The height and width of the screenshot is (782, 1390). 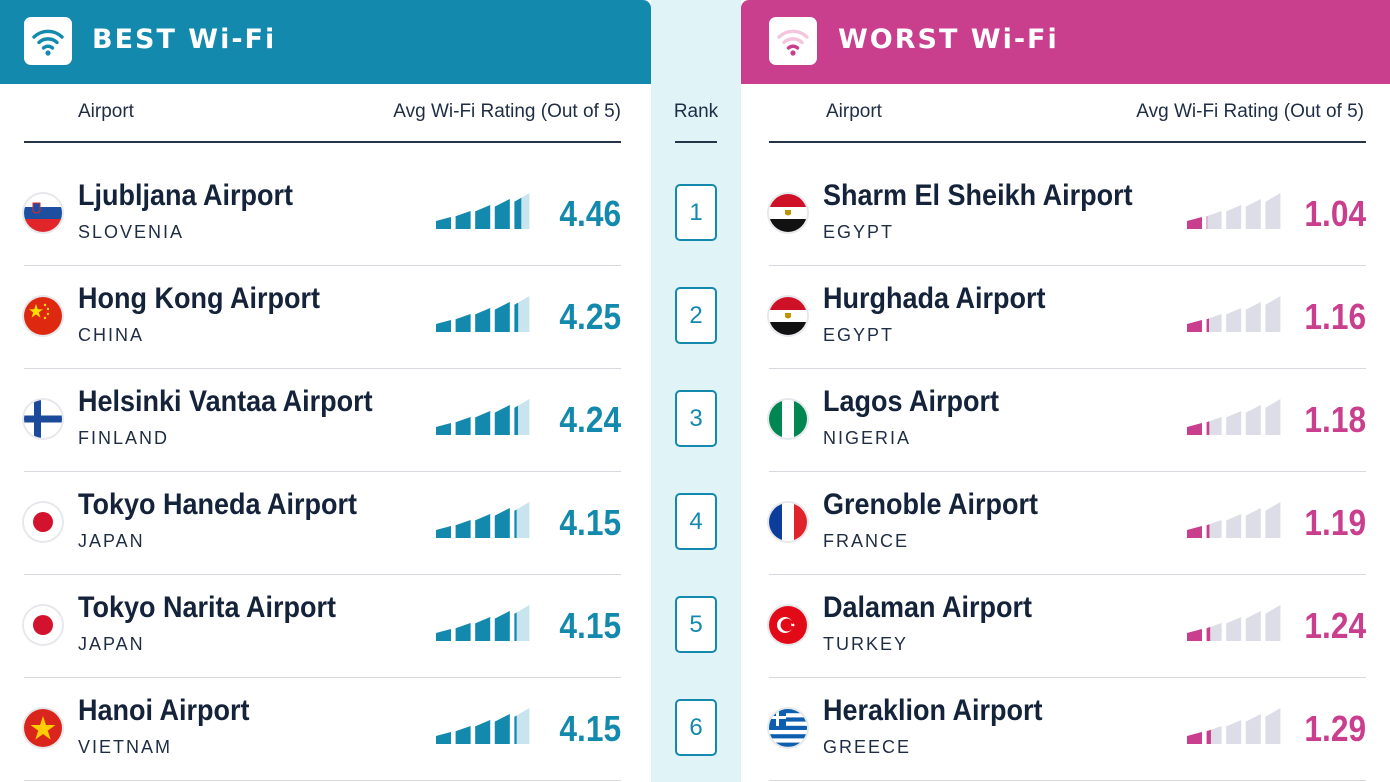 I want to click on rank-badge: 2, so click(x=696, y=315).